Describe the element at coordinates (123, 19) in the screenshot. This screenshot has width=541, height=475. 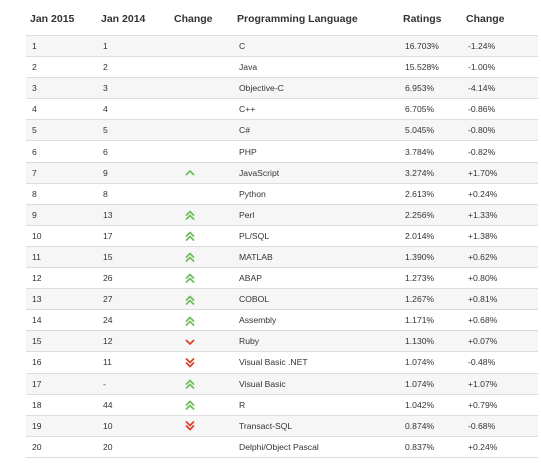
I see `header-jan-2014: Jan 2014` at that location.